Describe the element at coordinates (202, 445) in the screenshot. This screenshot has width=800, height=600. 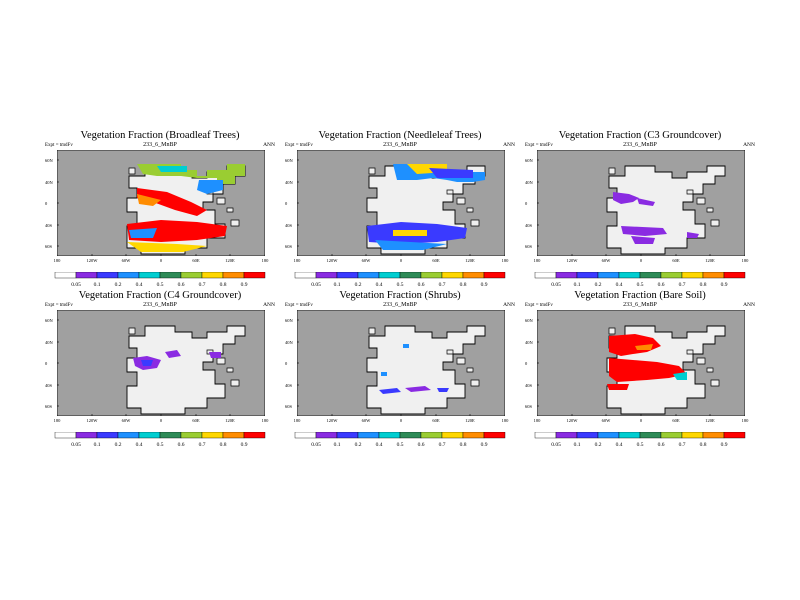
I see `colorbar-label: 0.7` at that location.